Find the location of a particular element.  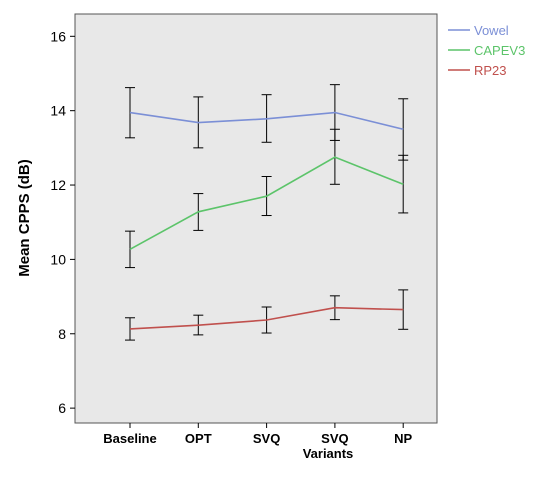

legend-label-vowel: Vowel is located at coordinates (491, 30).